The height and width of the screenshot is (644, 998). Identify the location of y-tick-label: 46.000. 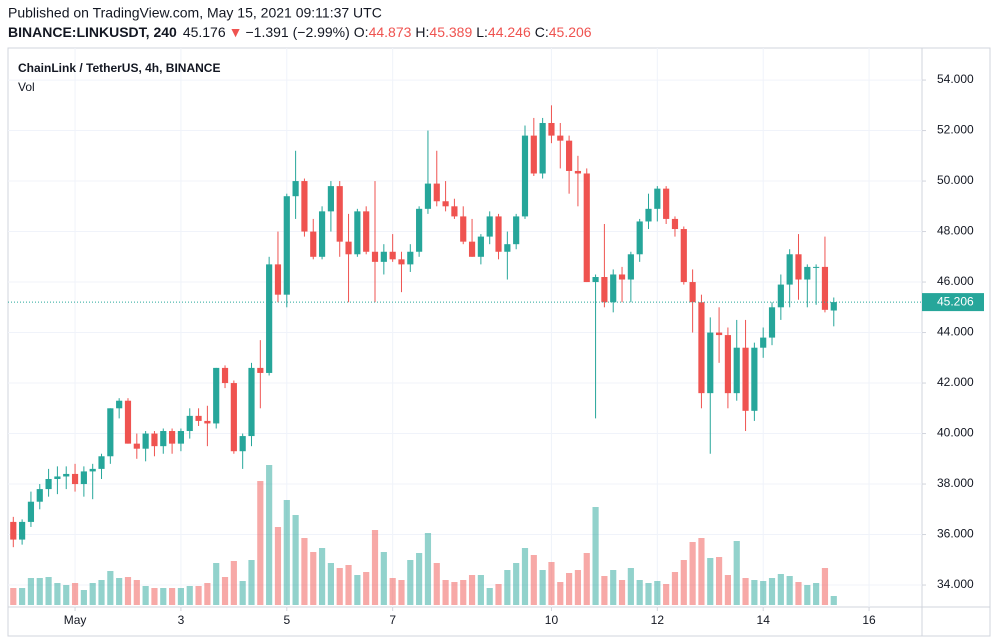
(955, 281).